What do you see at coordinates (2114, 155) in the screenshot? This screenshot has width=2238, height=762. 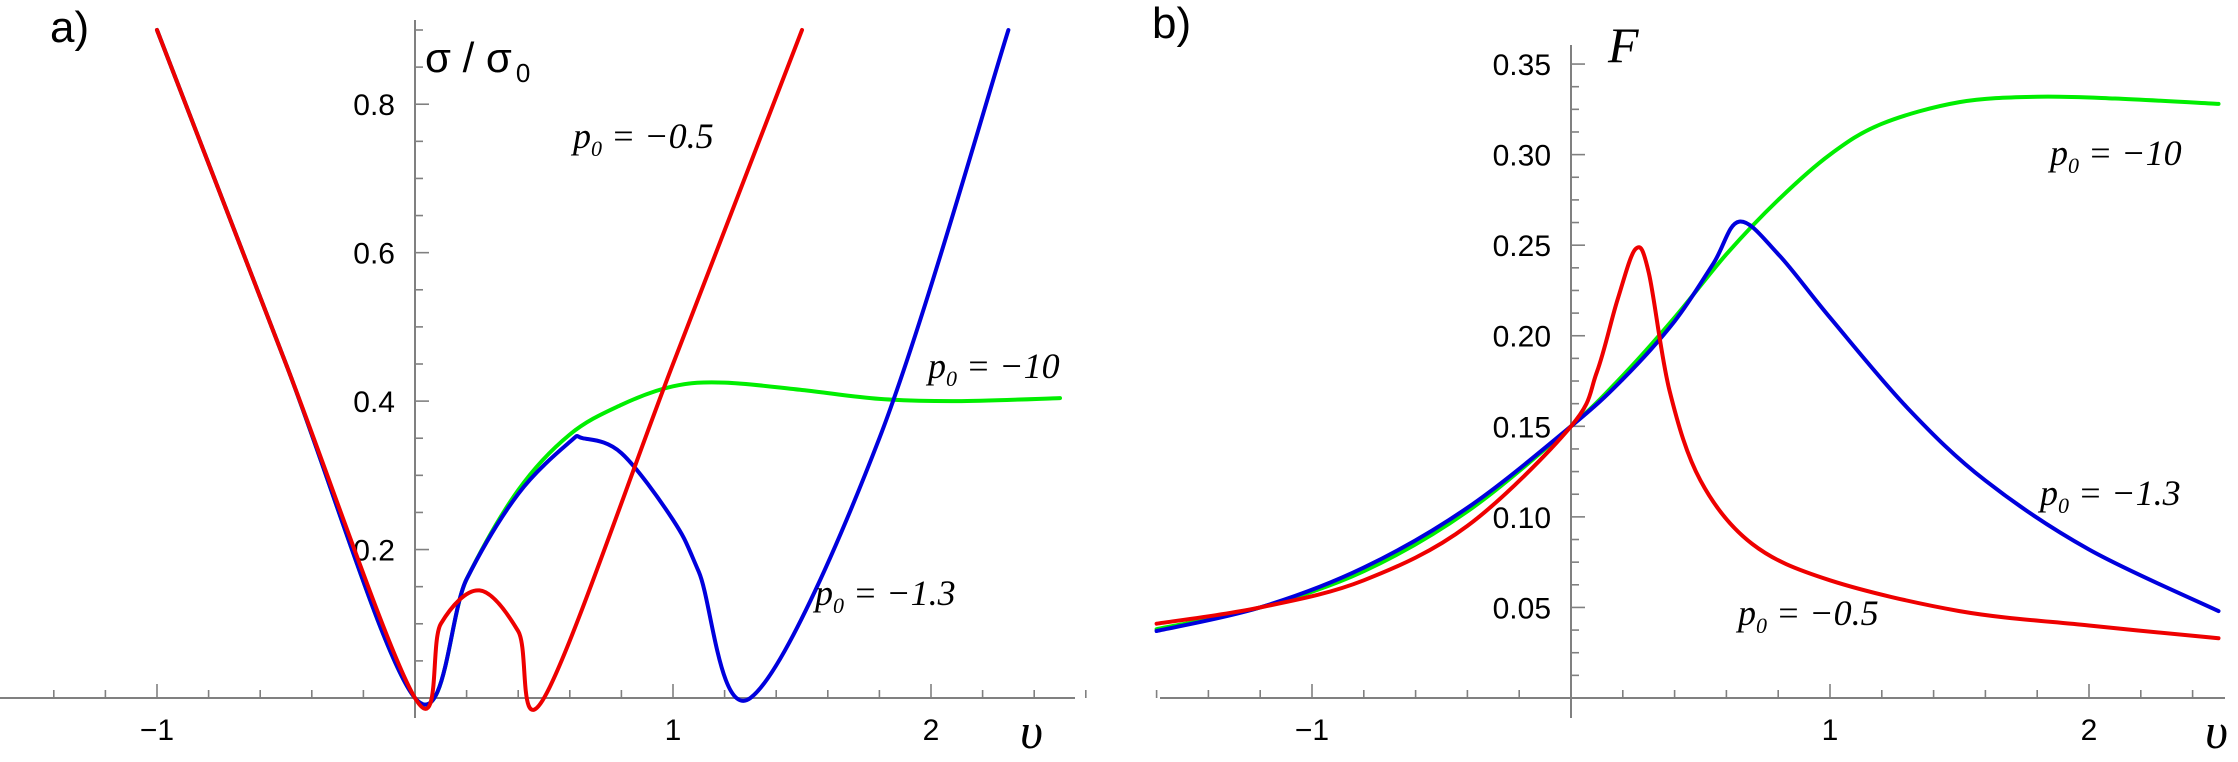 I see `panel-b-series-annotation: p0 = −10` at bounding box center [2114, 155].